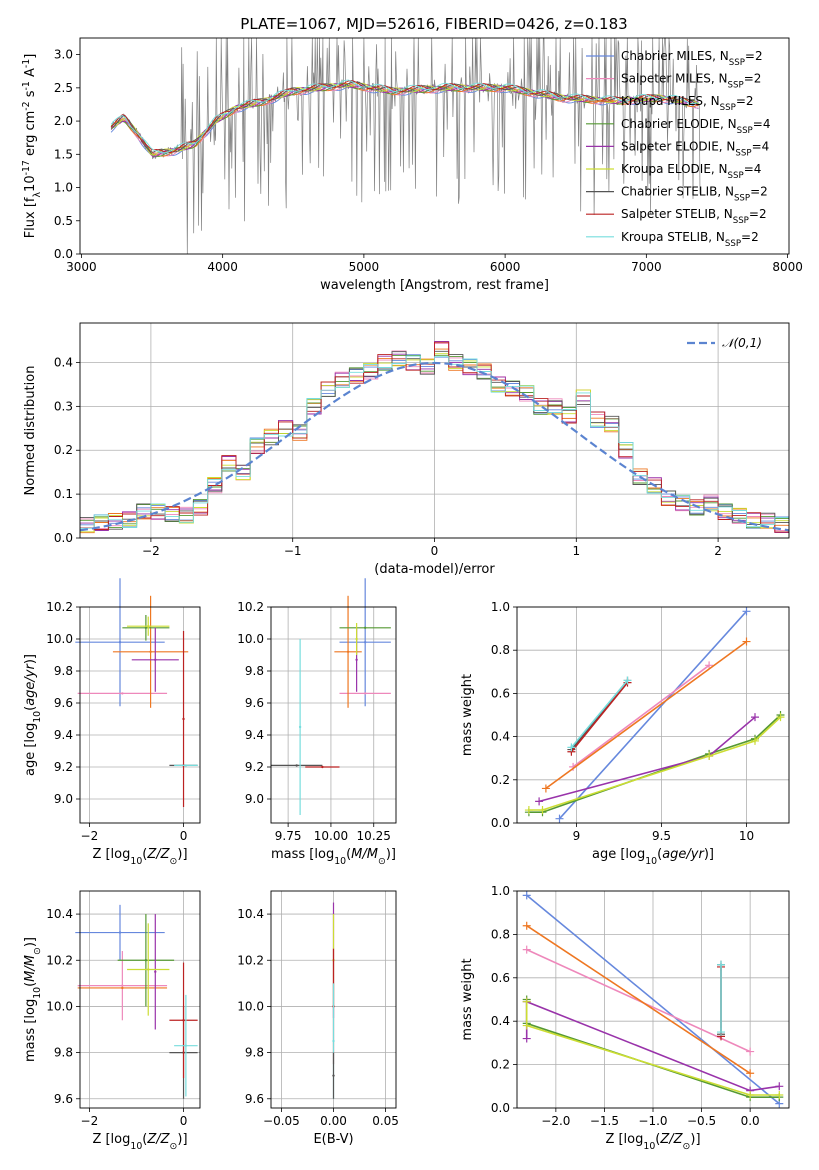 This screenshot has width=819, height=1170. I want to click on x-axis-label: (data-model)/error, so click(434, 569).